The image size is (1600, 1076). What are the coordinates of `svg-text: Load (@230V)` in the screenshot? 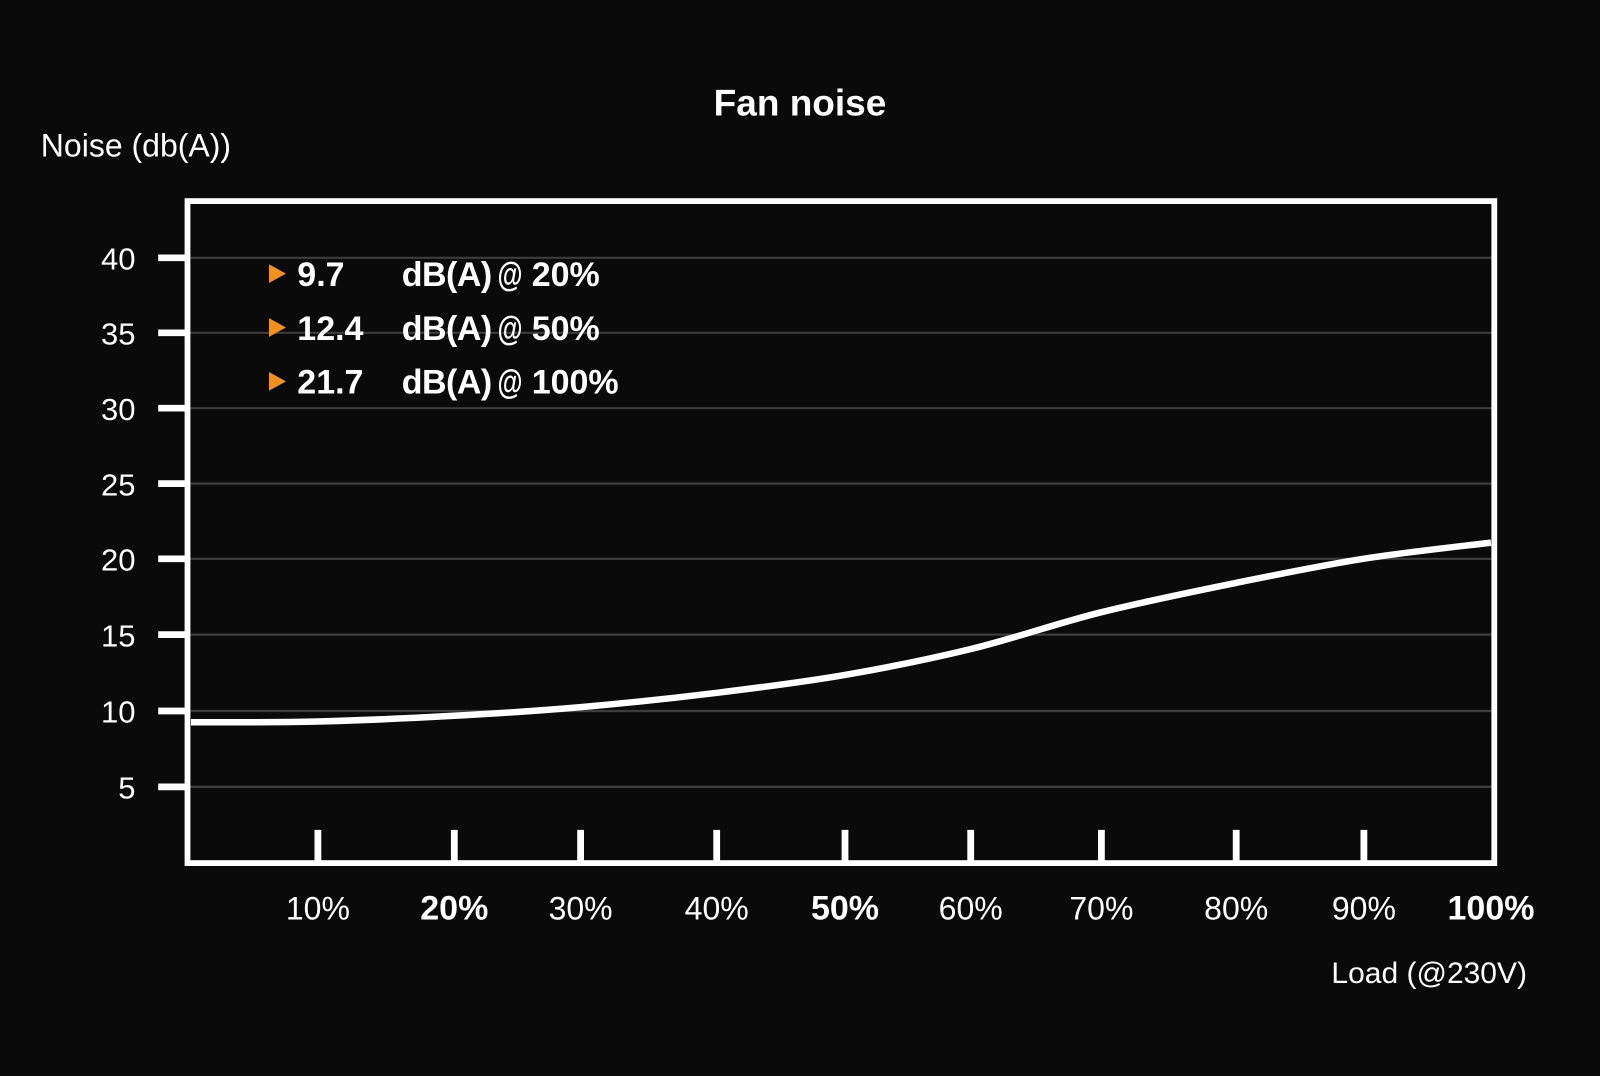 It's located at (1429, 973).